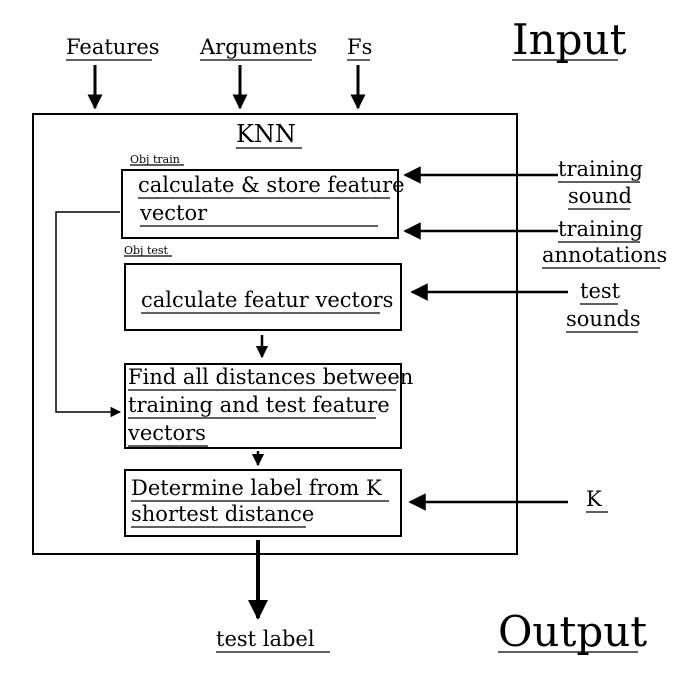 The image size is (700, 700). What do you see at coordinates (256, 488) in the screenshot?
I see `label-box-line-1: Determine label from K` at bounding box center [256, 488].